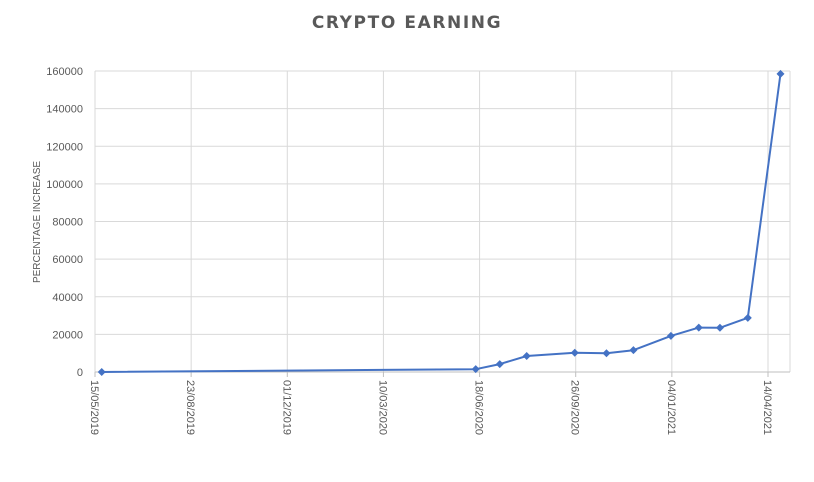  What do you see at coordinates (37, 222) in the screenshot?
I see `y-axis-label: PERCENTAGE INCREASE` at bounding box center [37, 222].